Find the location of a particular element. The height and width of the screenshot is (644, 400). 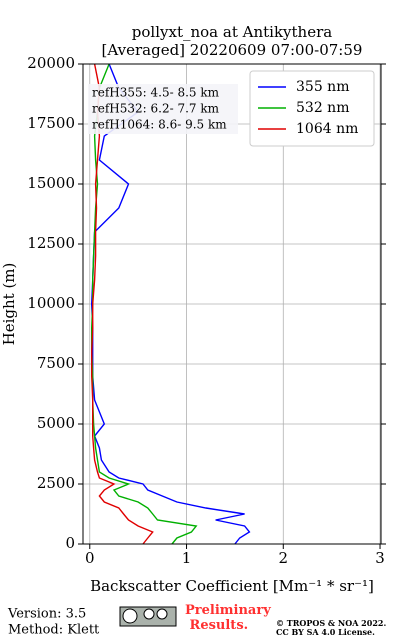

status: Preliminary Results. is located at coordinates (228, 618).